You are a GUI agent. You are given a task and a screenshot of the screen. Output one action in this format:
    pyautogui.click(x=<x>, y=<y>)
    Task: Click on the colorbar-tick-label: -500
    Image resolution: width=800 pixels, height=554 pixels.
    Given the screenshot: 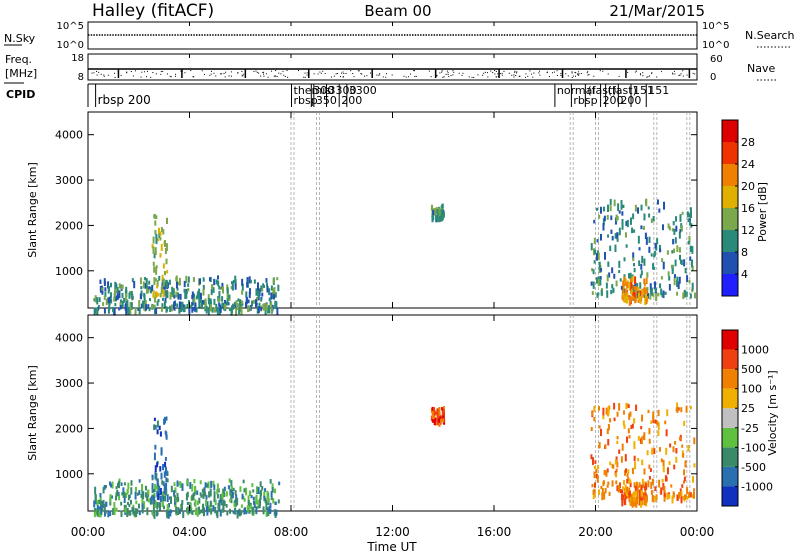 What is the action you would take?
    pyautogui.click(x=753, y=467)
    